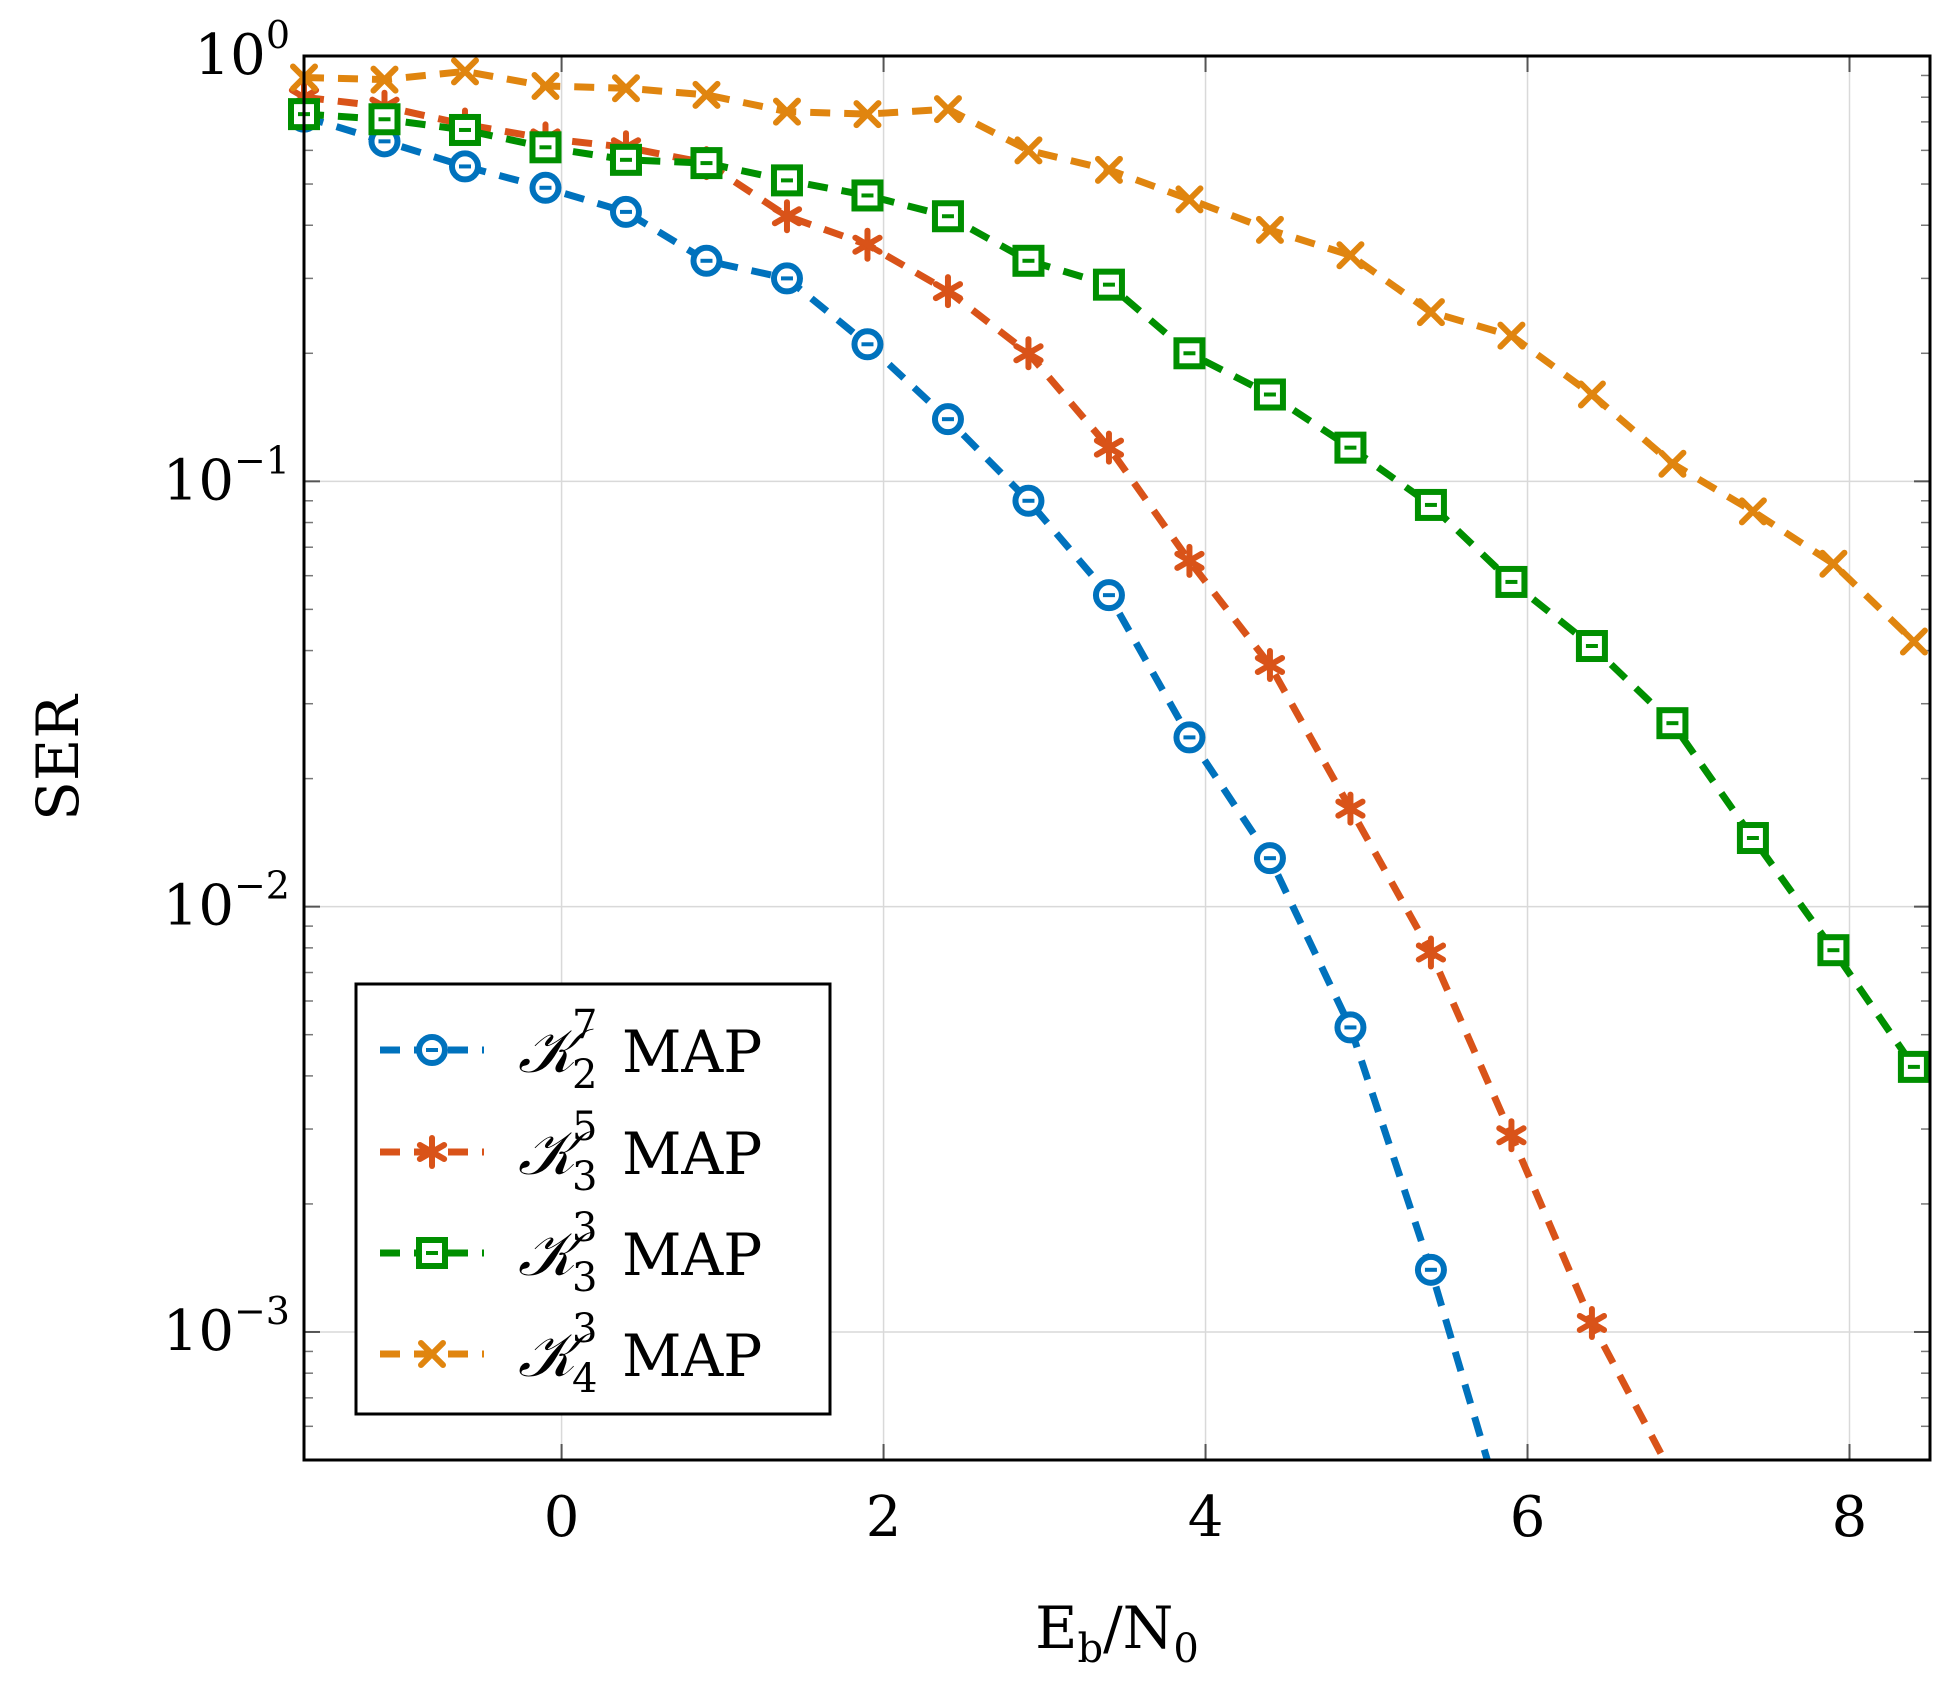 This screenshot has height=1681, width=1960. I want to click on x-tick-label: 6, so click(1528, 1517).